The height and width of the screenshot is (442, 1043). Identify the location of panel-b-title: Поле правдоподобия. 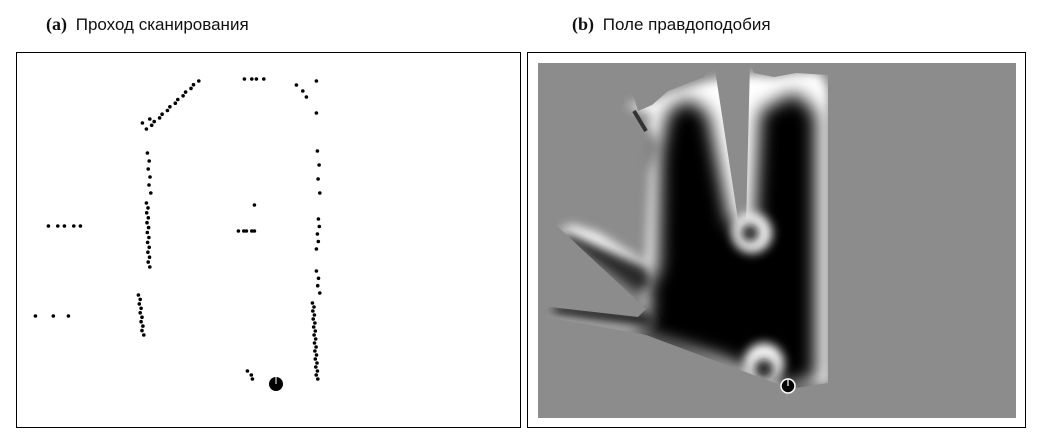
(687, 24).